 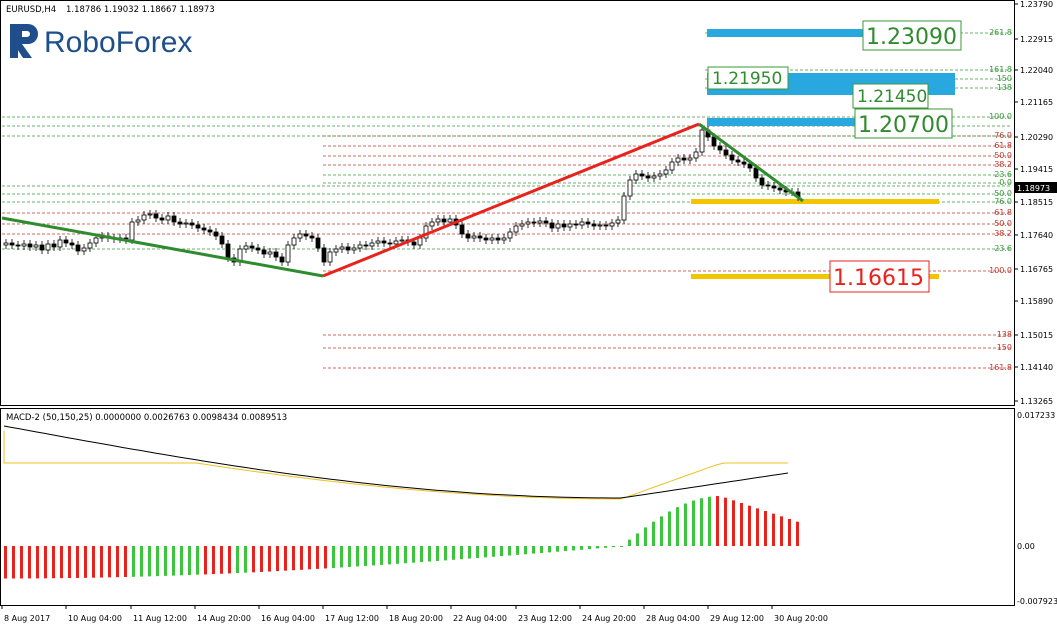 I want to click on fib-label: 23.6, so click(x=1003, y=248).